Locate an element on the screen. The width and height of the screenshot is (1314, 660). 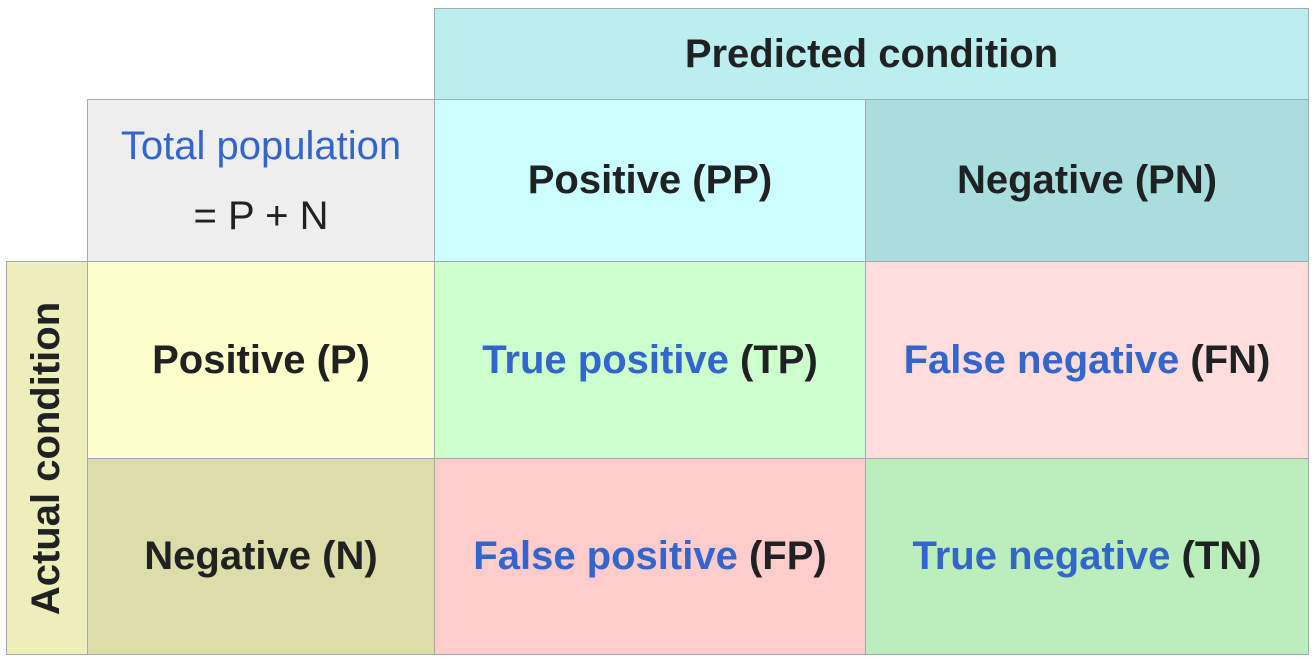
false-positive-link: False positive is located at coordinates (605, 556).